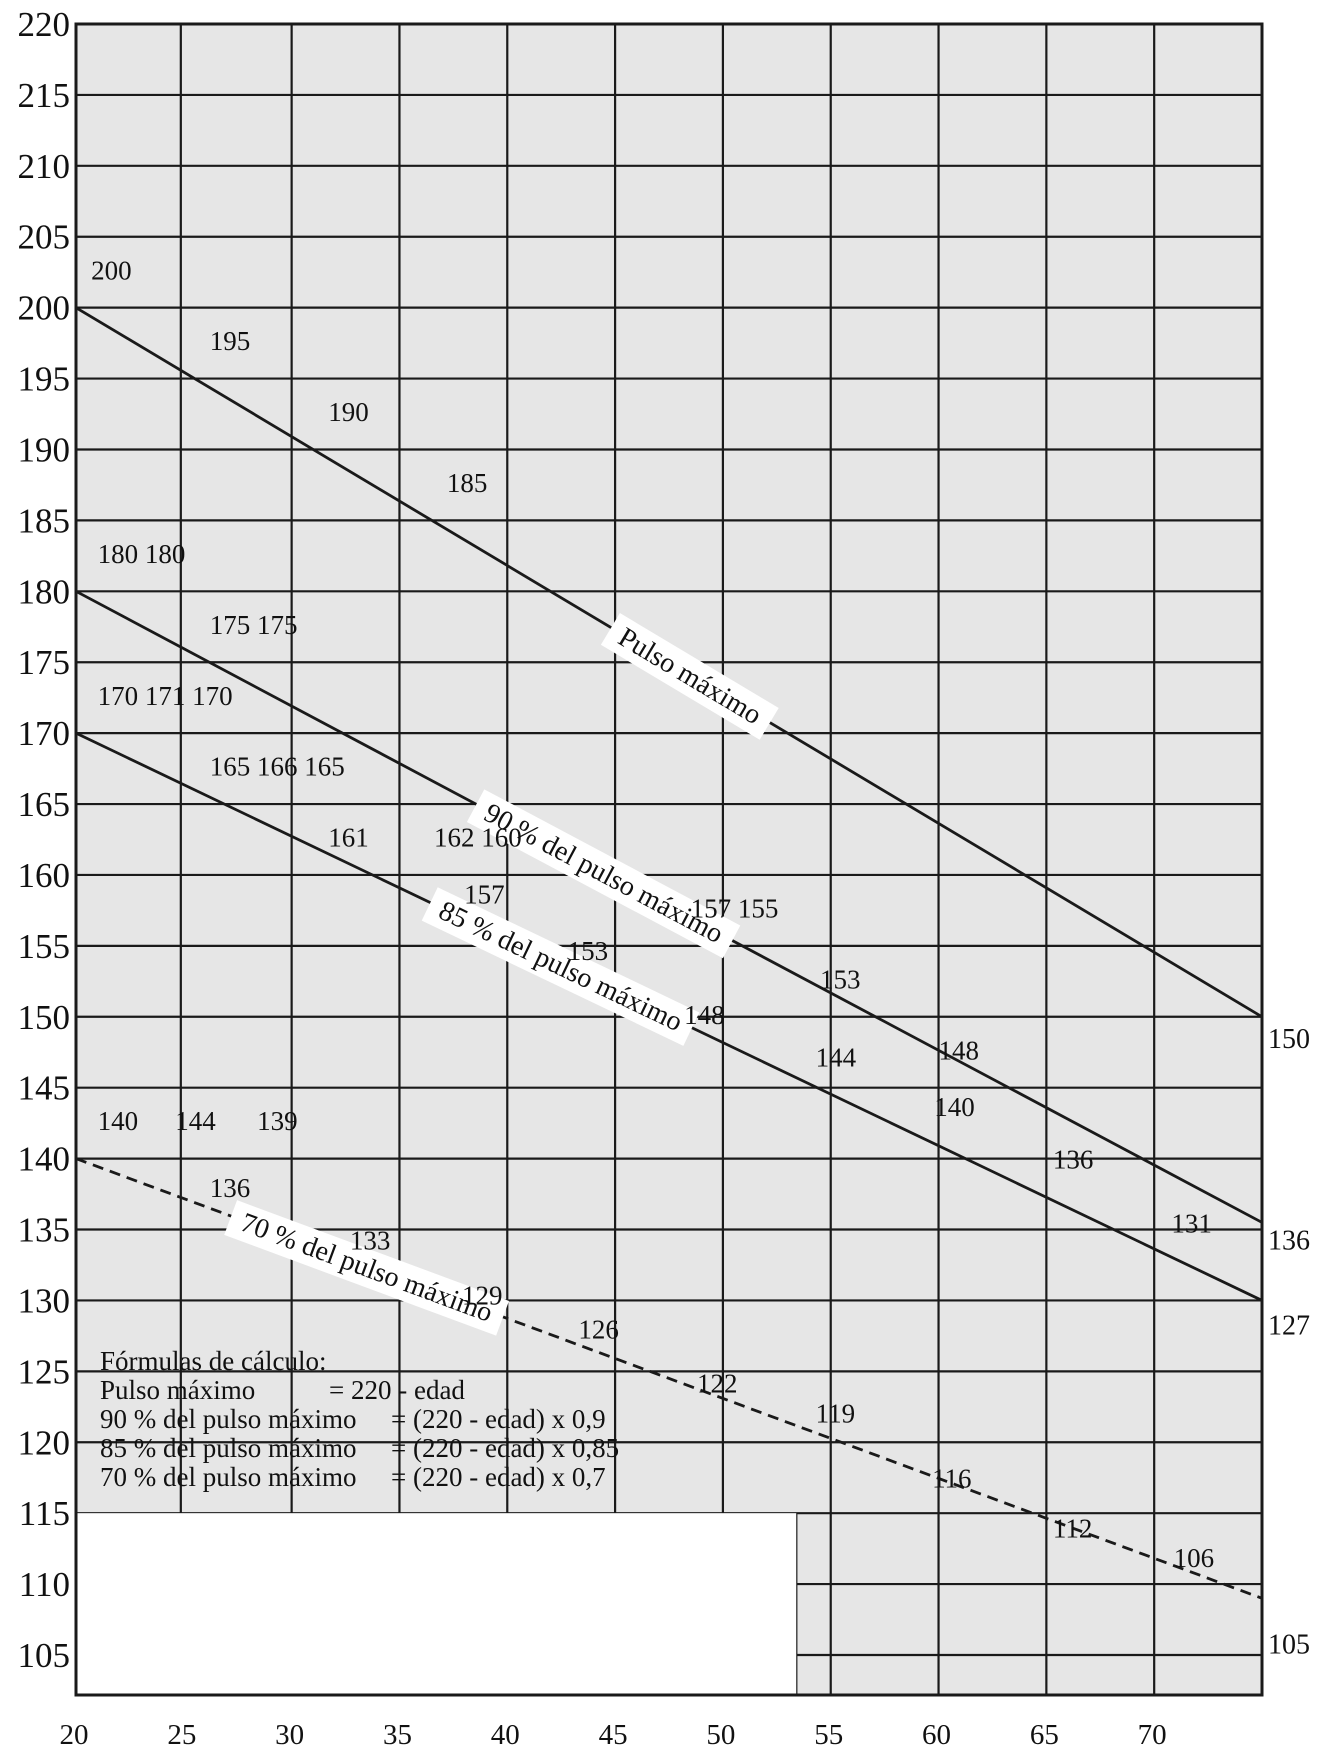 The image size is (1334, 1757). What do you see at coordinates (828, 1735) in the screenshot?
I see `x-tick-label: 55` at bounding box center [828, 1735].